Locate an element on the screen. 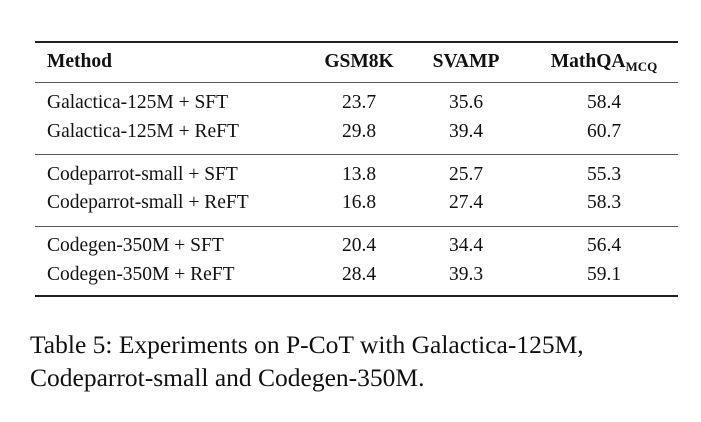  cell-method: Codegen-350M + SFT is located at coordinates (135, 245).